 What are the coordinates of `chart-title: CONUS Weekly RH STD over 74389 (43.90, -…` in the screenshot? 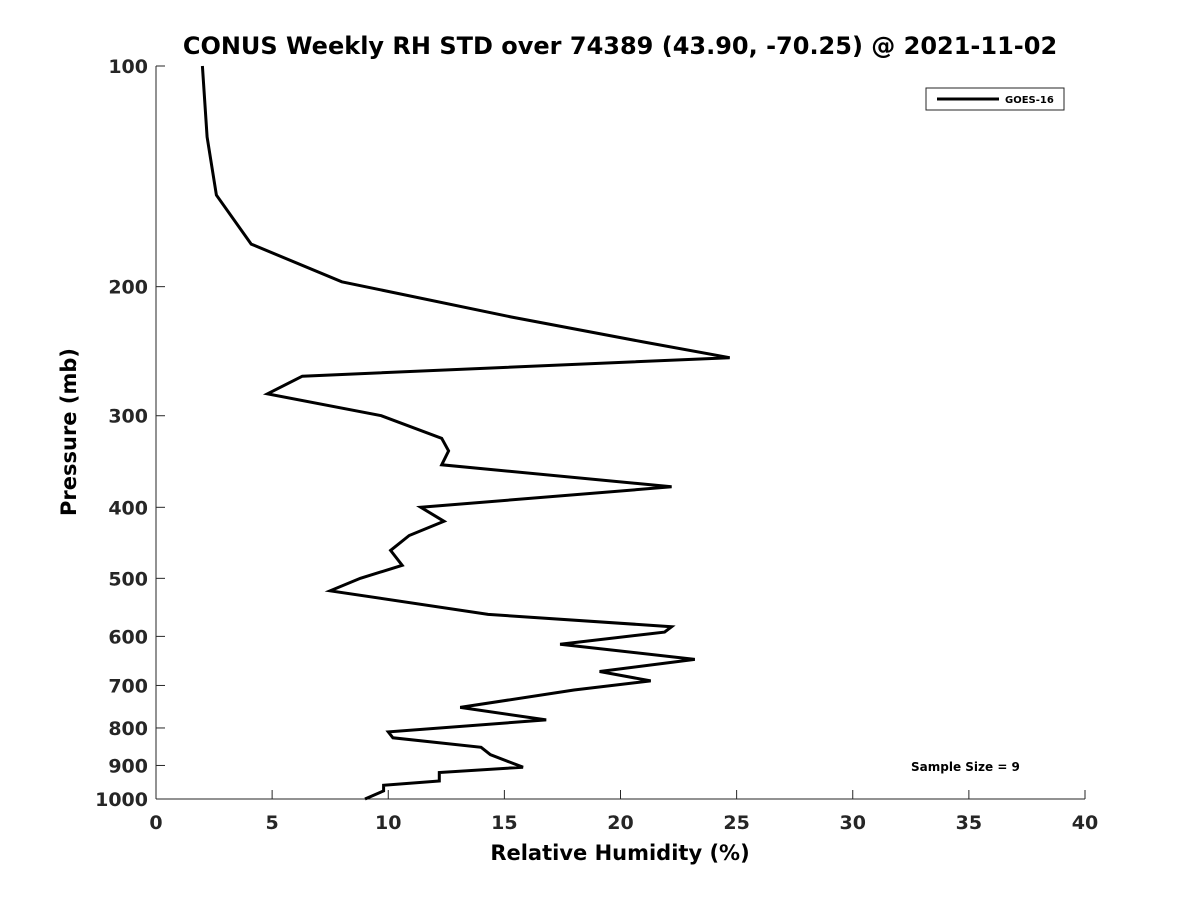 It's located at (620, 46).